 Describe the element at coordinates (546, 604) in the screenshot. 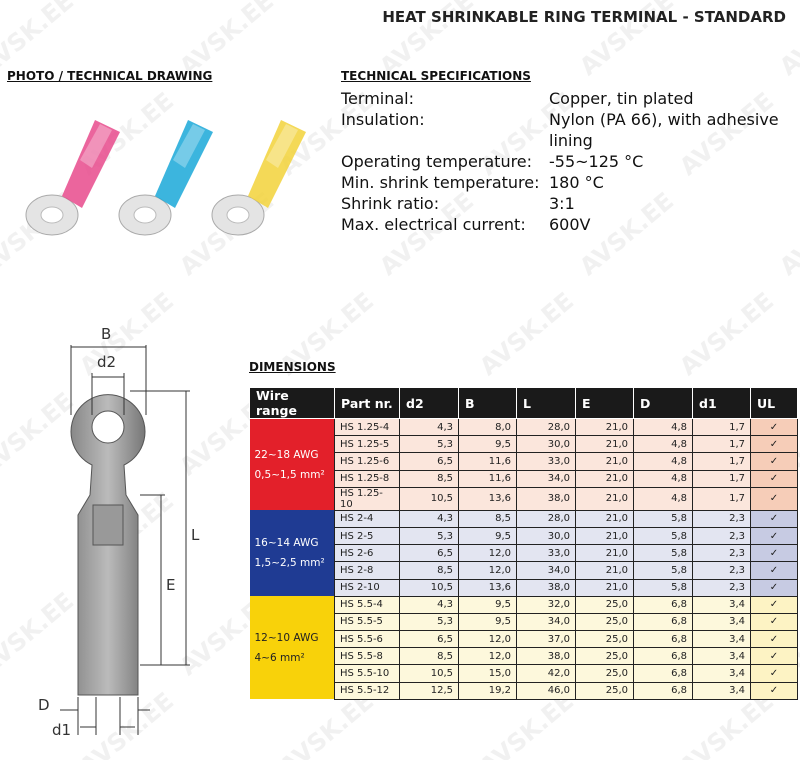

I see `value-cell: 32,0` at that location.